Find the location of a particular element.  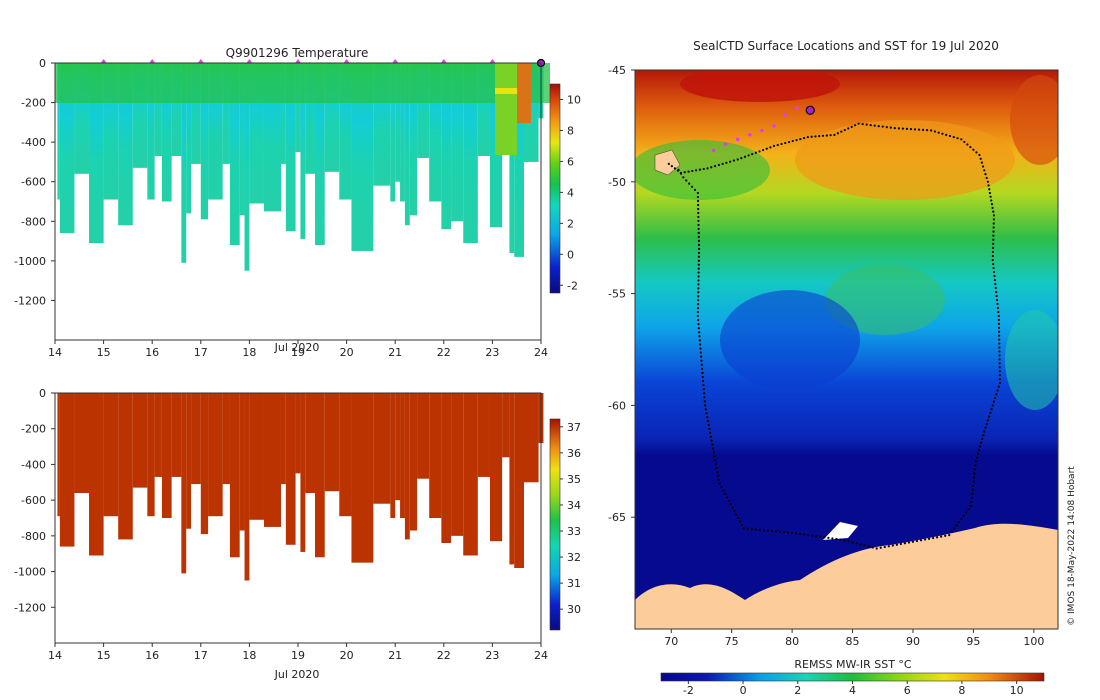

x-tick-label: 17 is located at coordinates (201, 352).